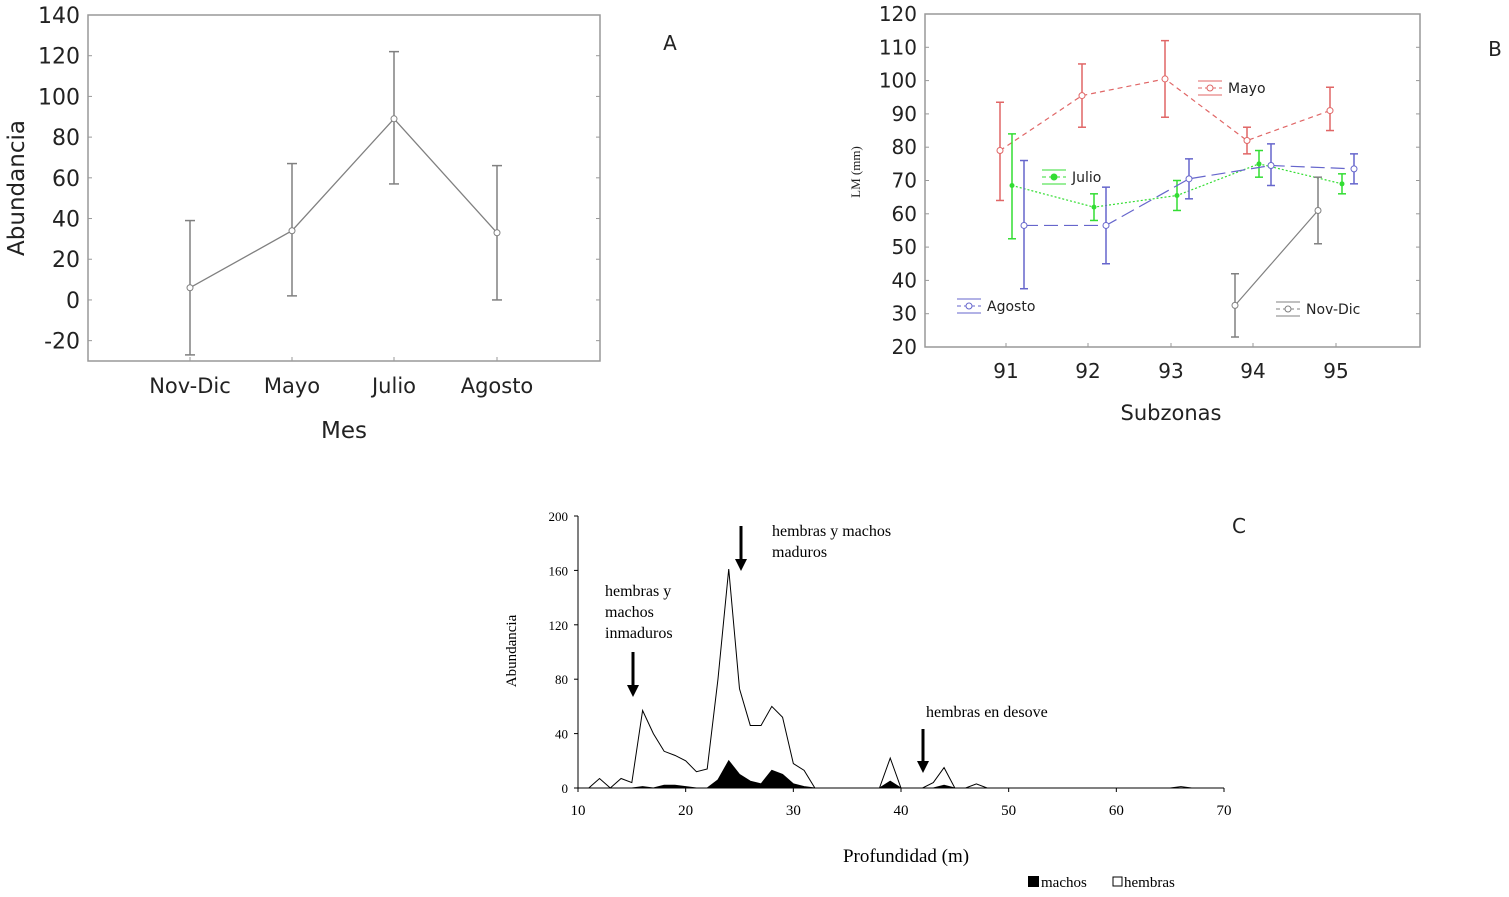 This screenshot has height=897, width=1509. I want to click on annotation-text: hembras en desove, so click(987, 712).